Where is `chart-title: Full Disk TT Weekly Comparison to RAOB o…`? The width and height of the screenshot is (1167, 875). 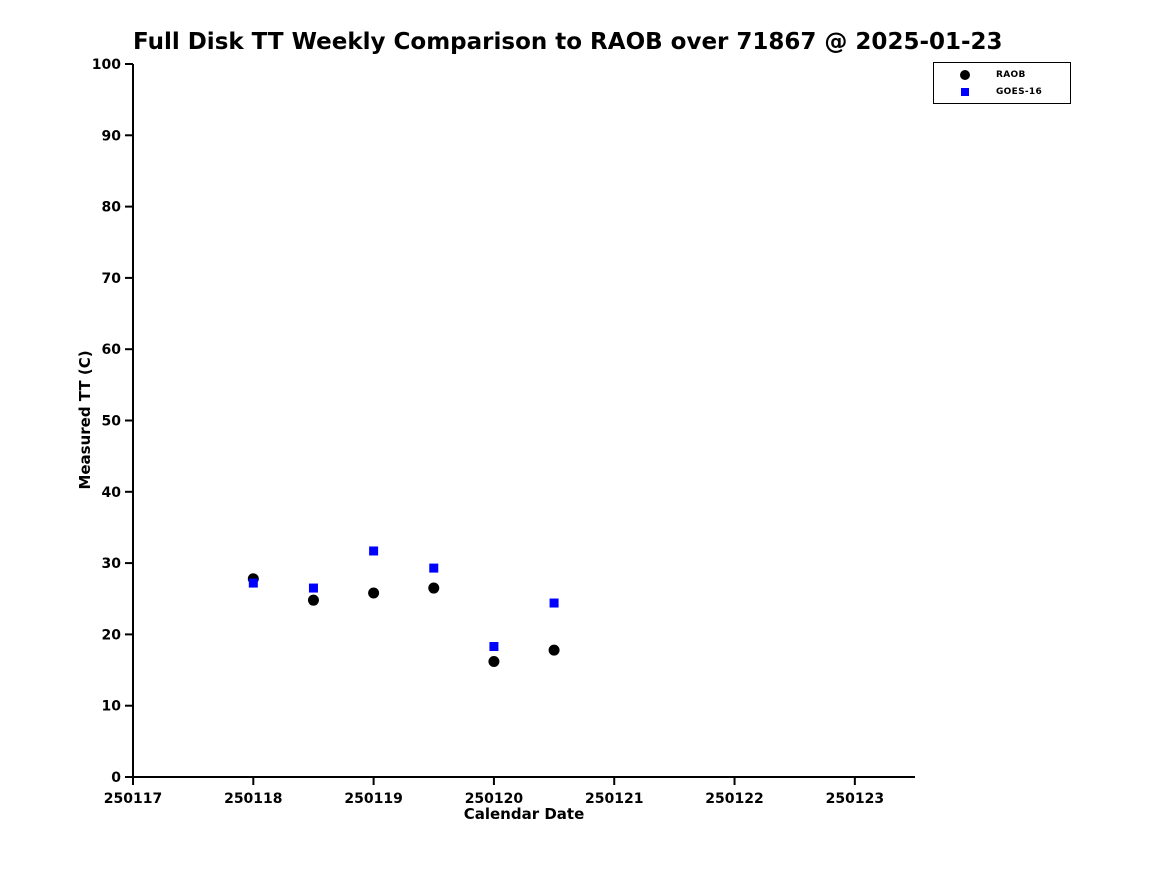
chart-title: Full Disk TT Weekly Comparison to RAOB o… is located at coordinates (568, 42).